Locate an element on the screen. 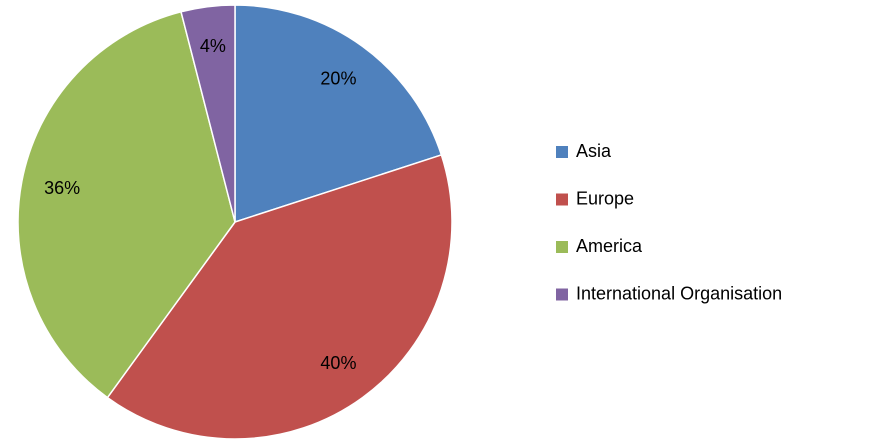 The image size is (877, 440). data-label: 40% is located at coordinates (338, 363).